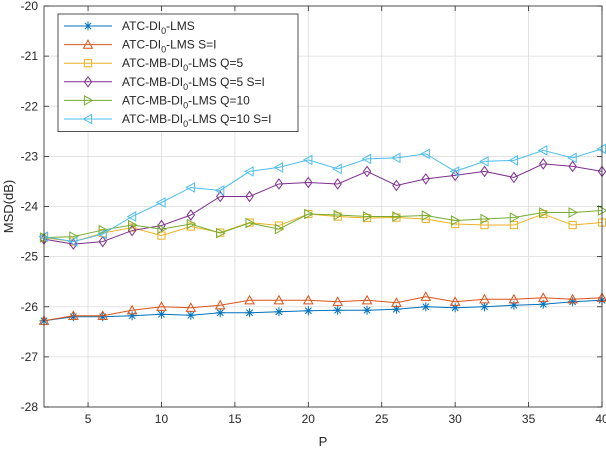  I want to click on legend-marker, so click(88, 26).